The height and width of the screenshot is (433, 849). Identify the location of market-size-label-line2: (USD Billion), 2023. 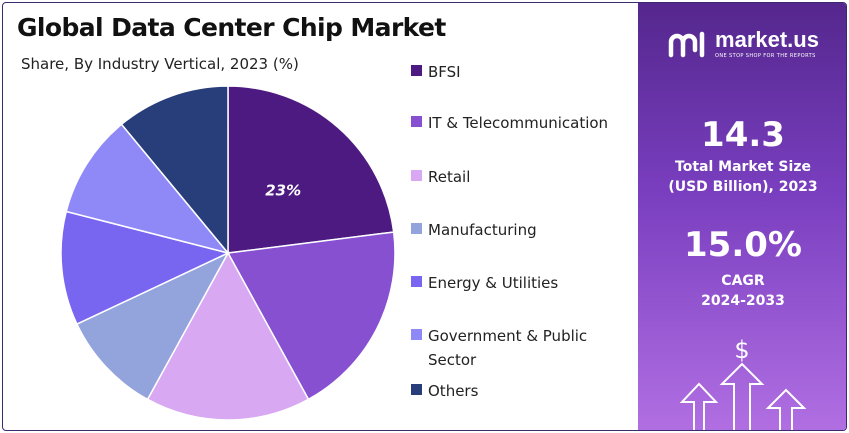
(743, 187).